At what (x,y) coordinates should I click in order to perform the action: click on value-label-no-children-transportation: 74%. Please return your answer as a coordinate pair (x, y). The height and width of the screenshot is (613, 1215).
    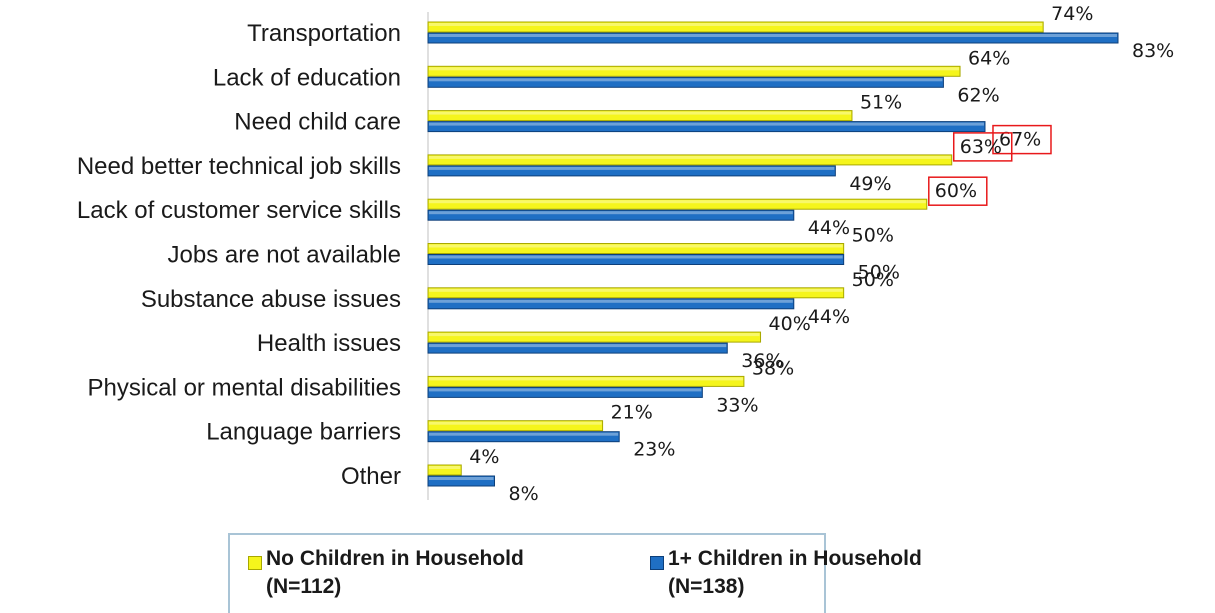
    Looking at the image, I should click on (1072, 14).